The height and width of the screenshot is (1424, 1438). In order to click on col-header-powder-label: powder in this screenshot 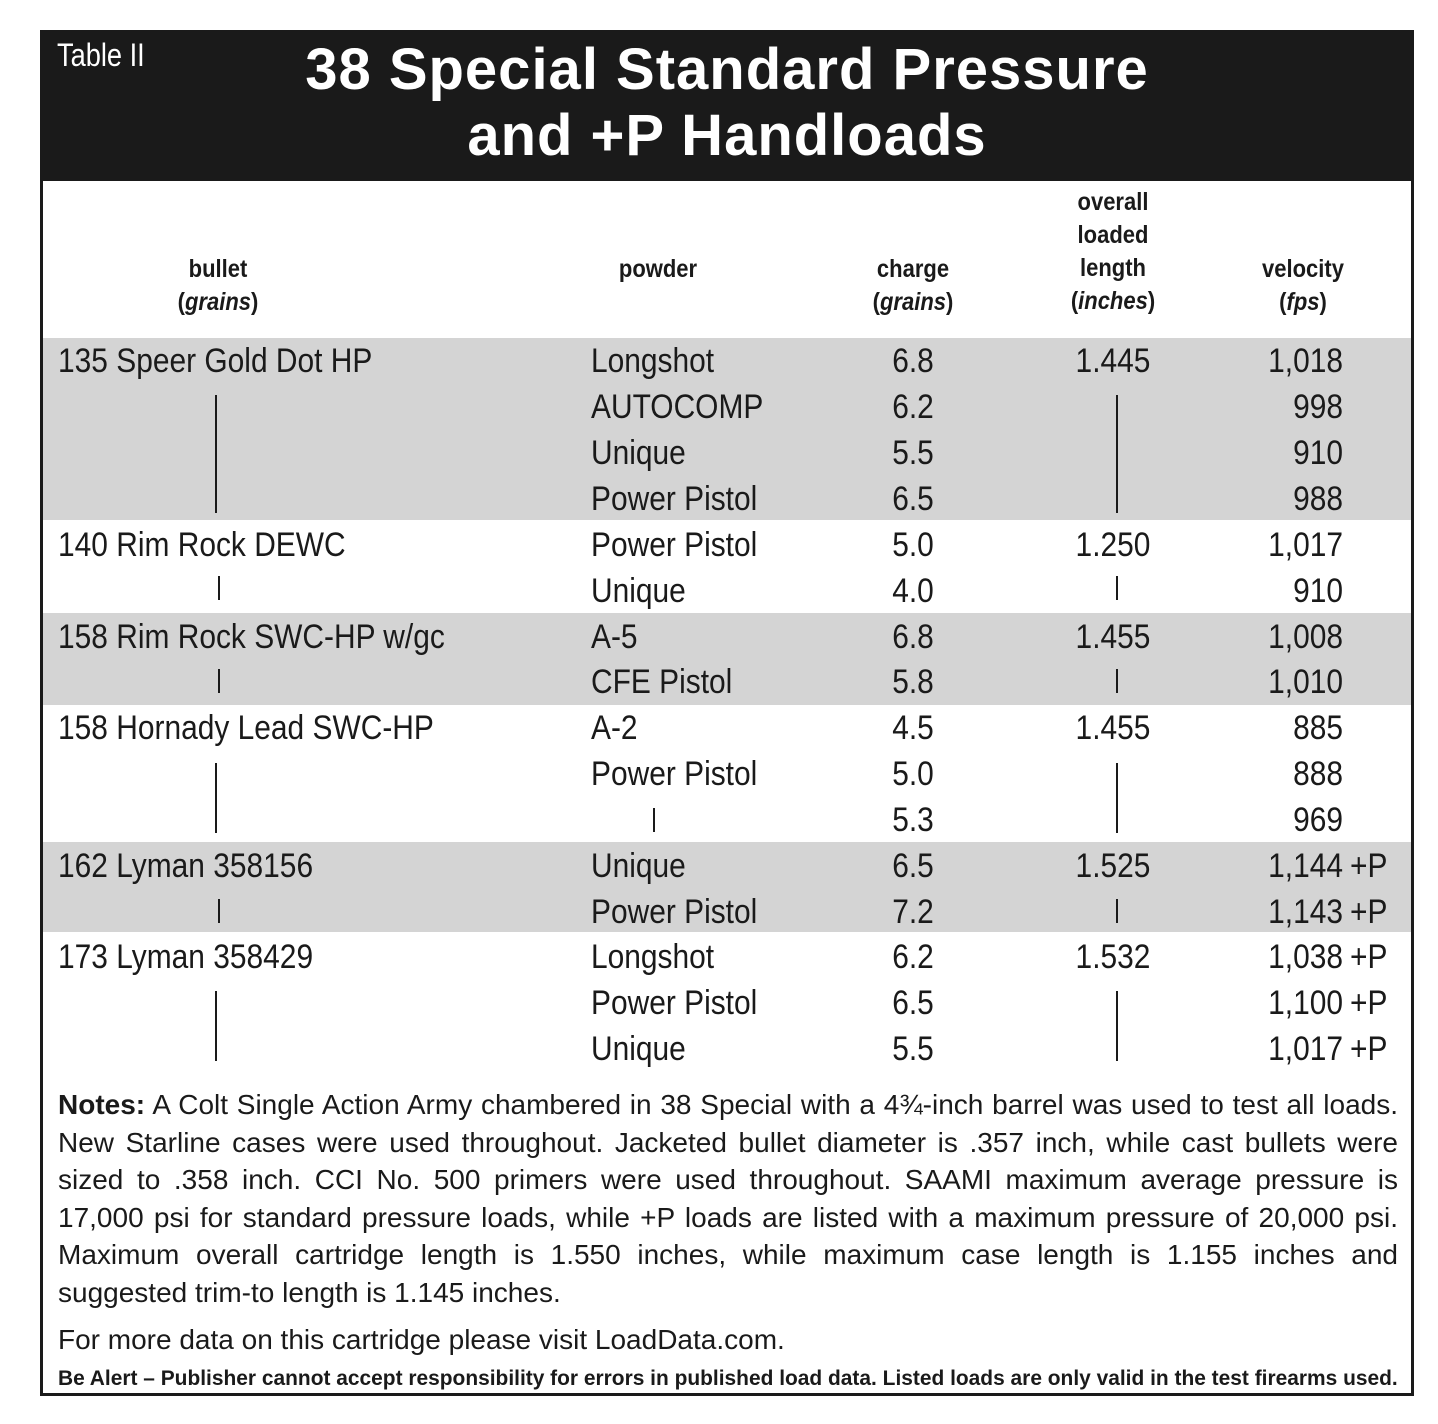, I will do `click(658, 269)`.